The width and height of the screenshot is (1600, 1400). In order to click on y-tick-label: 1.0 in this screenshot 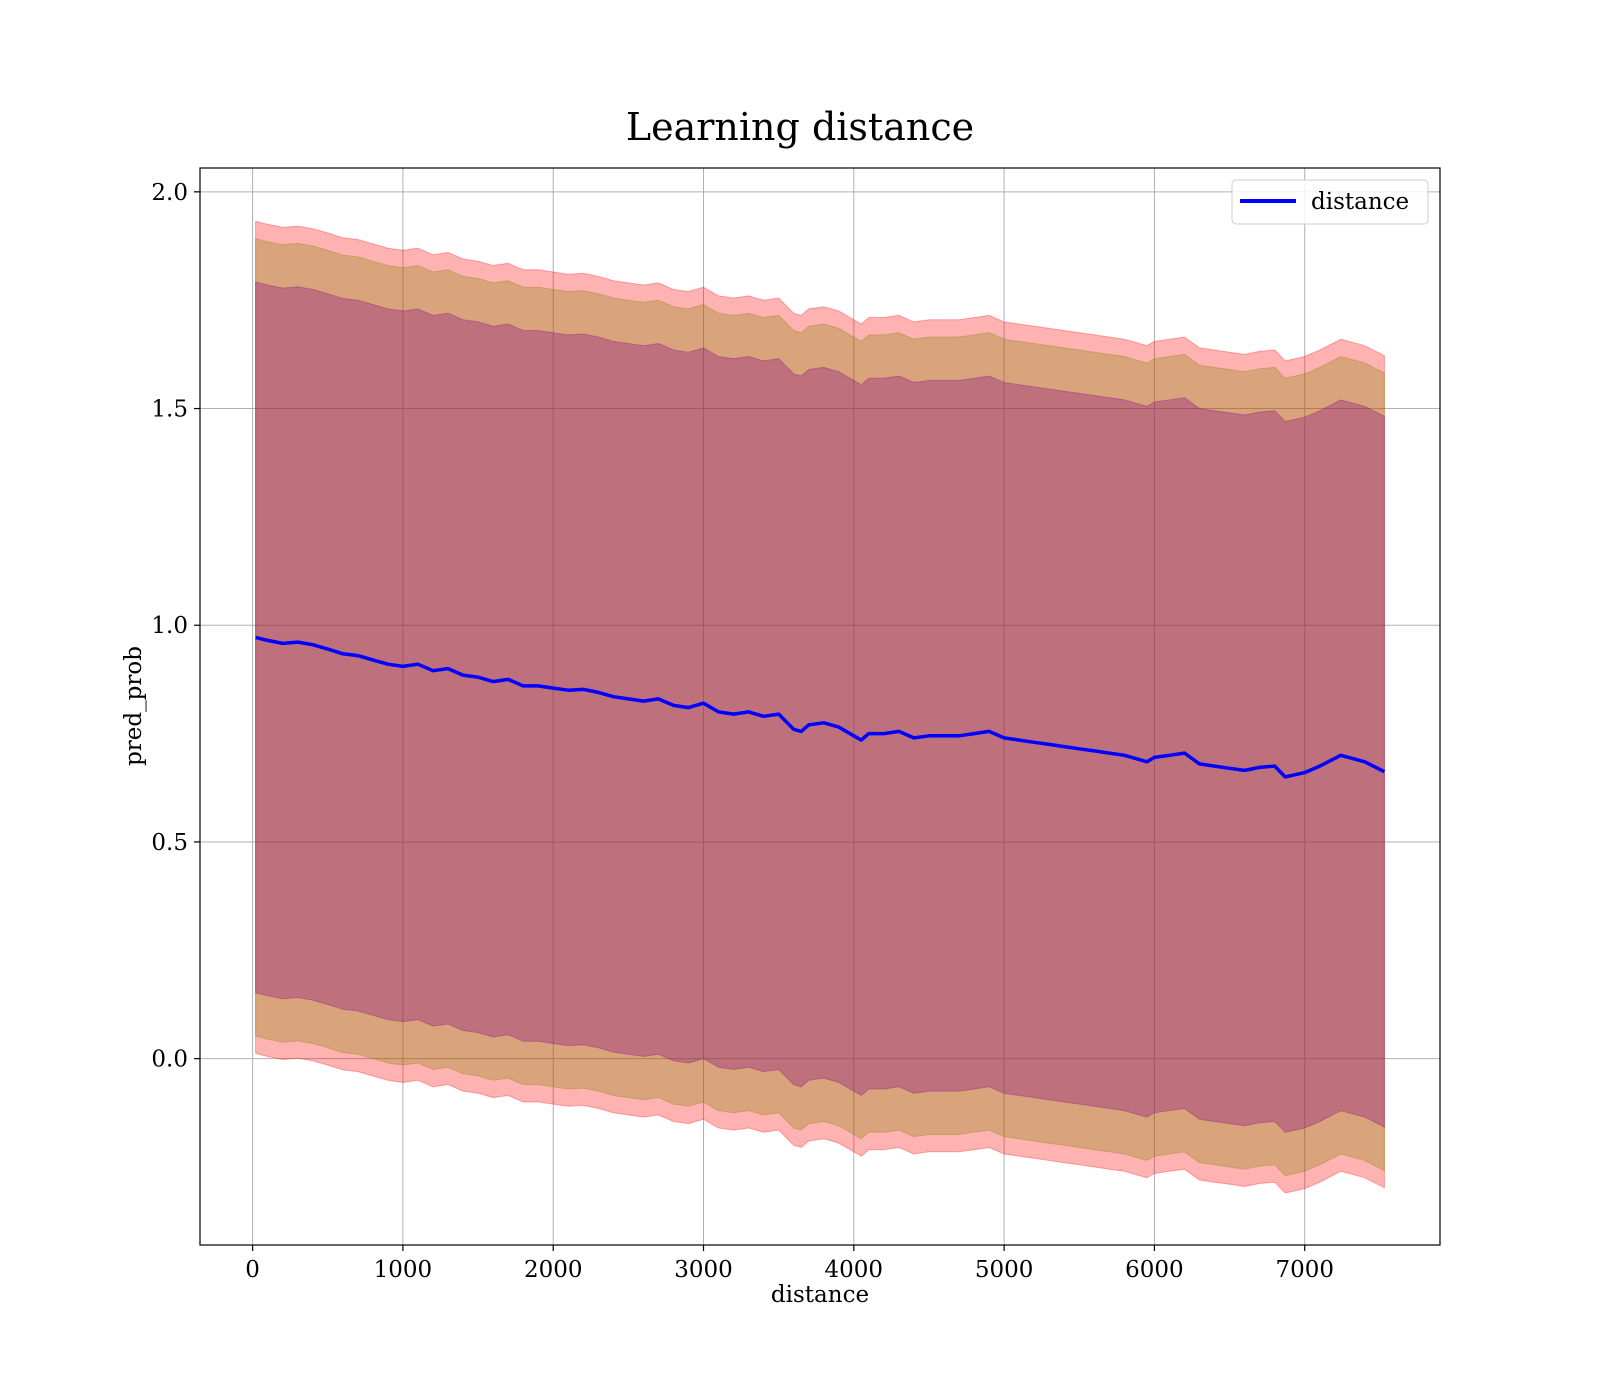, I will do `click(169, 626)`.